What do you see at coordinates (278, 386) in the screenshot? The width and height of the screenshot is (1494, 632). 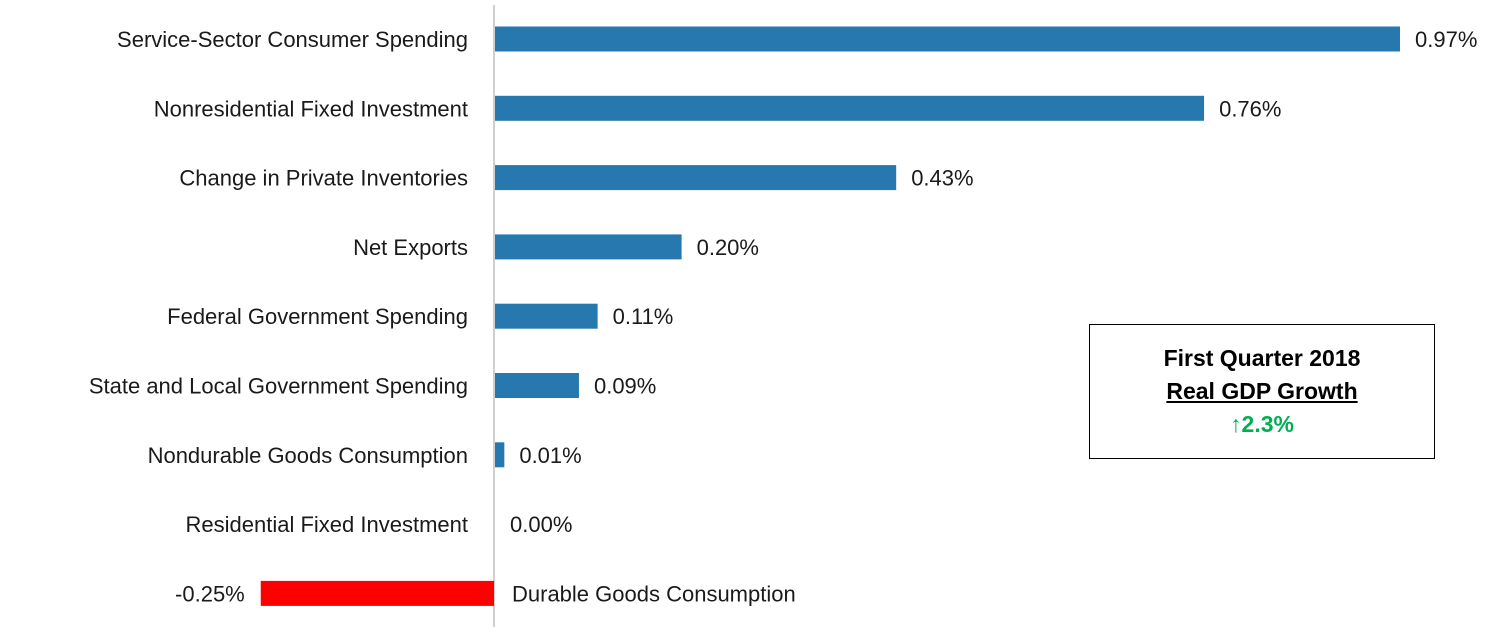 I see `category-label: State and Local Government Spending` at bounding box center [278, 386].